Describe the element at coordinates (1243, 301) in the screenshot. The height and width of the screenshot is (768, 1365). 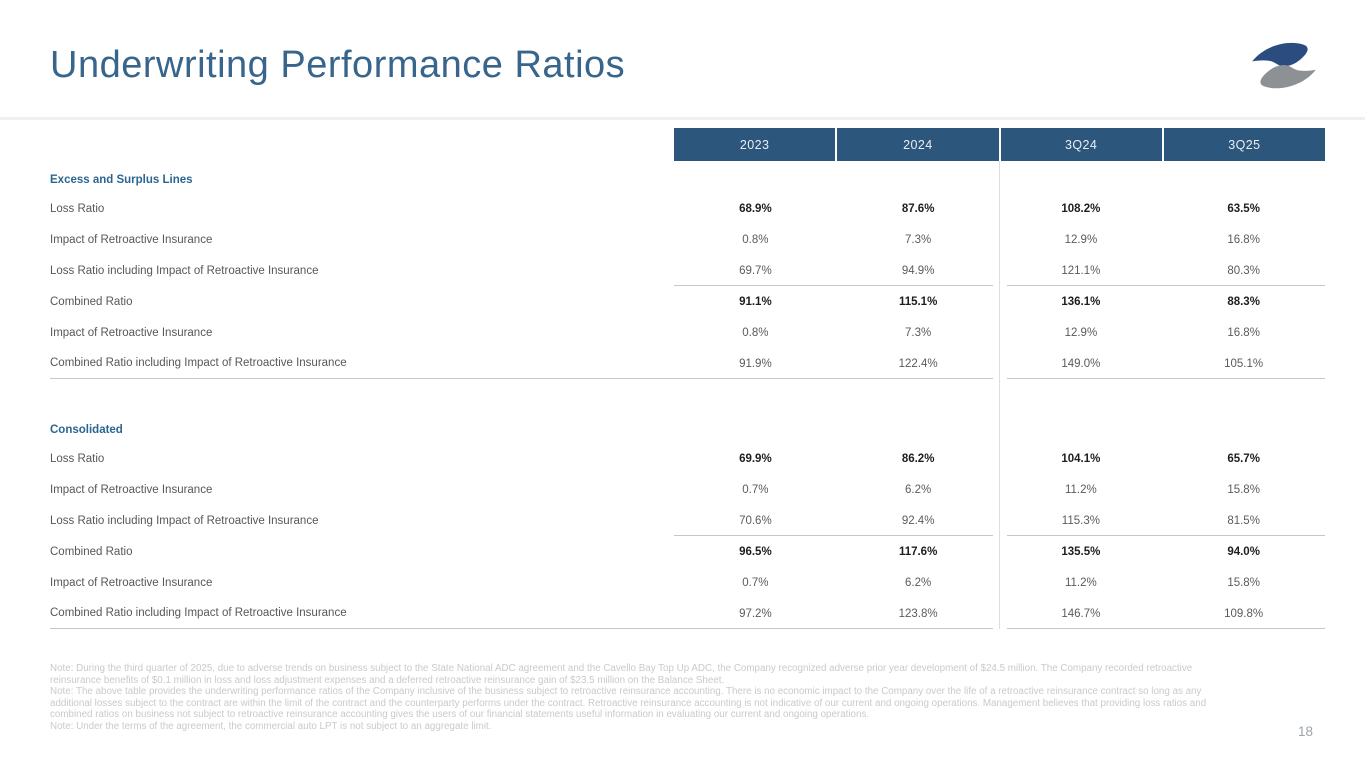
I see `row-value: 88.3%` at that location.